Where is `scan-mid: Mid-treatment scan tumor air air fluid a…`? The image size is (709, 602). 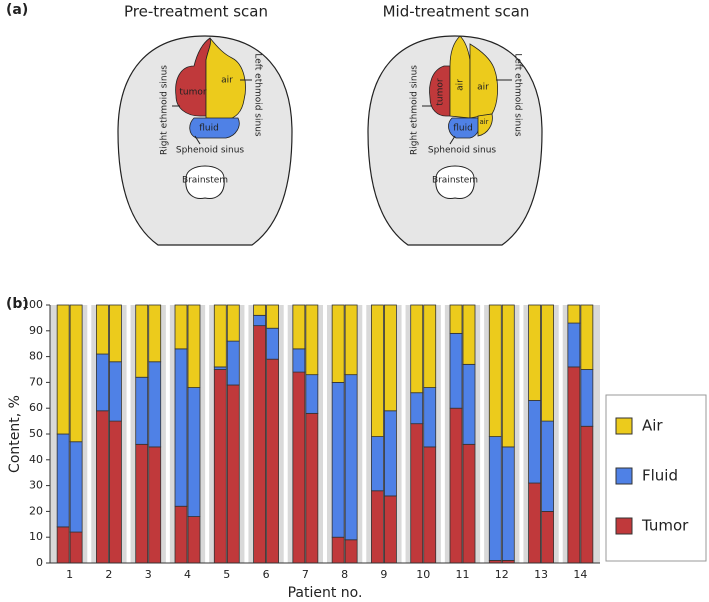 scan-mid: Mid-treatment scan tumor air air fluid a… is located at coordinates (455, 124).